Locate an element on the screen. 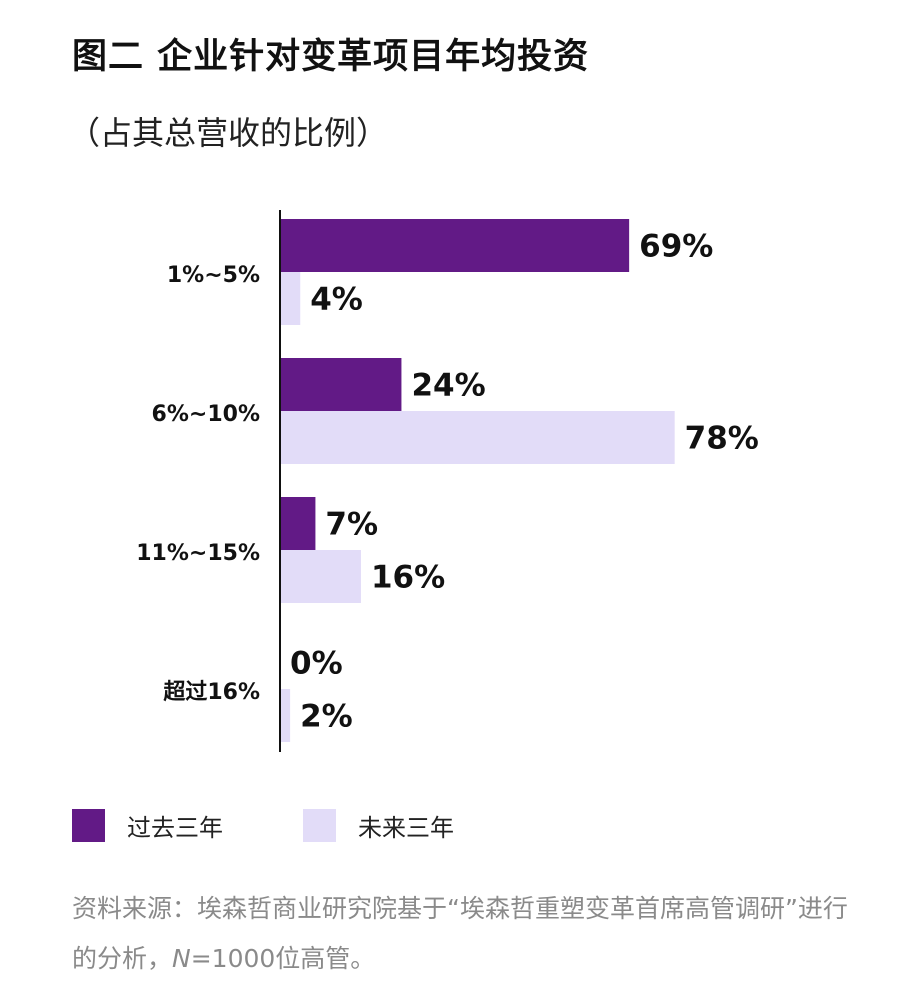 The width and height of the screenshot is (900, 994). chart-subtitle: （占其总营收的比例） is located at coordinates (228, 133).